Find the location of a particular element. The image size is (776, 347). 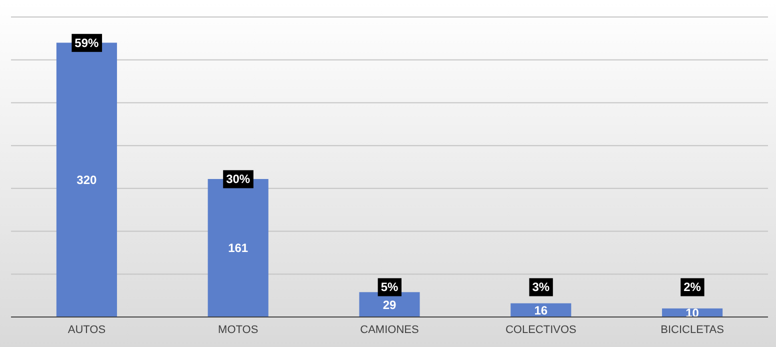

data-label: 161 is located at coordinates (238, 248).